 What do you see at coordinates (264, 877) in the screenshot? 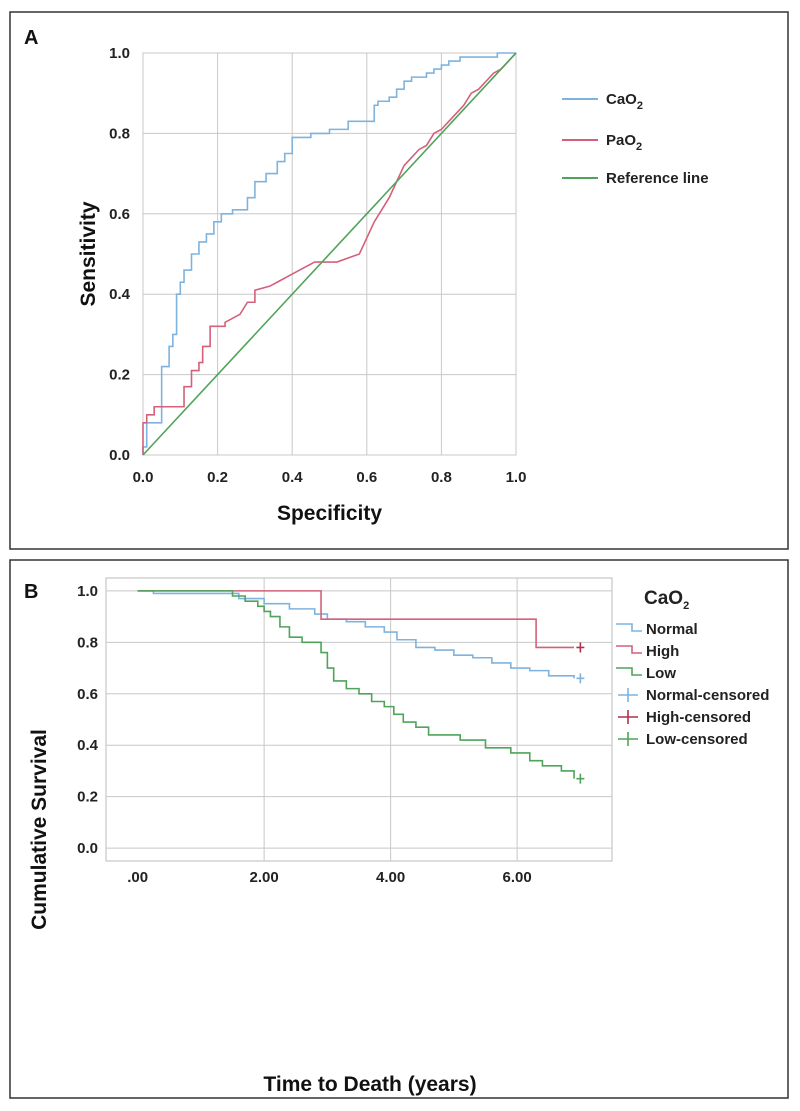
I see `panel-b-x-tick-label: 2.00` at bounding box center [264, 877].